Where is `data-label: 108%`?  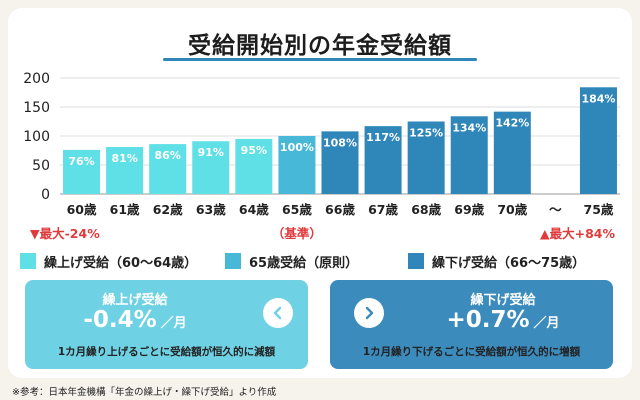
data-label: 108% is located at coordinates (340, 142).